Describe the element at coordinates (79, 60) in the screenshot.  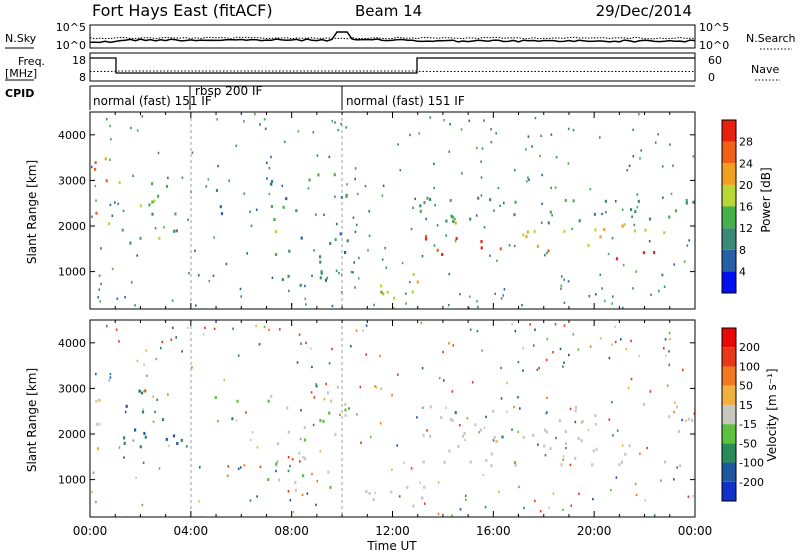
I see `freq-tick-top: 18` at that location.